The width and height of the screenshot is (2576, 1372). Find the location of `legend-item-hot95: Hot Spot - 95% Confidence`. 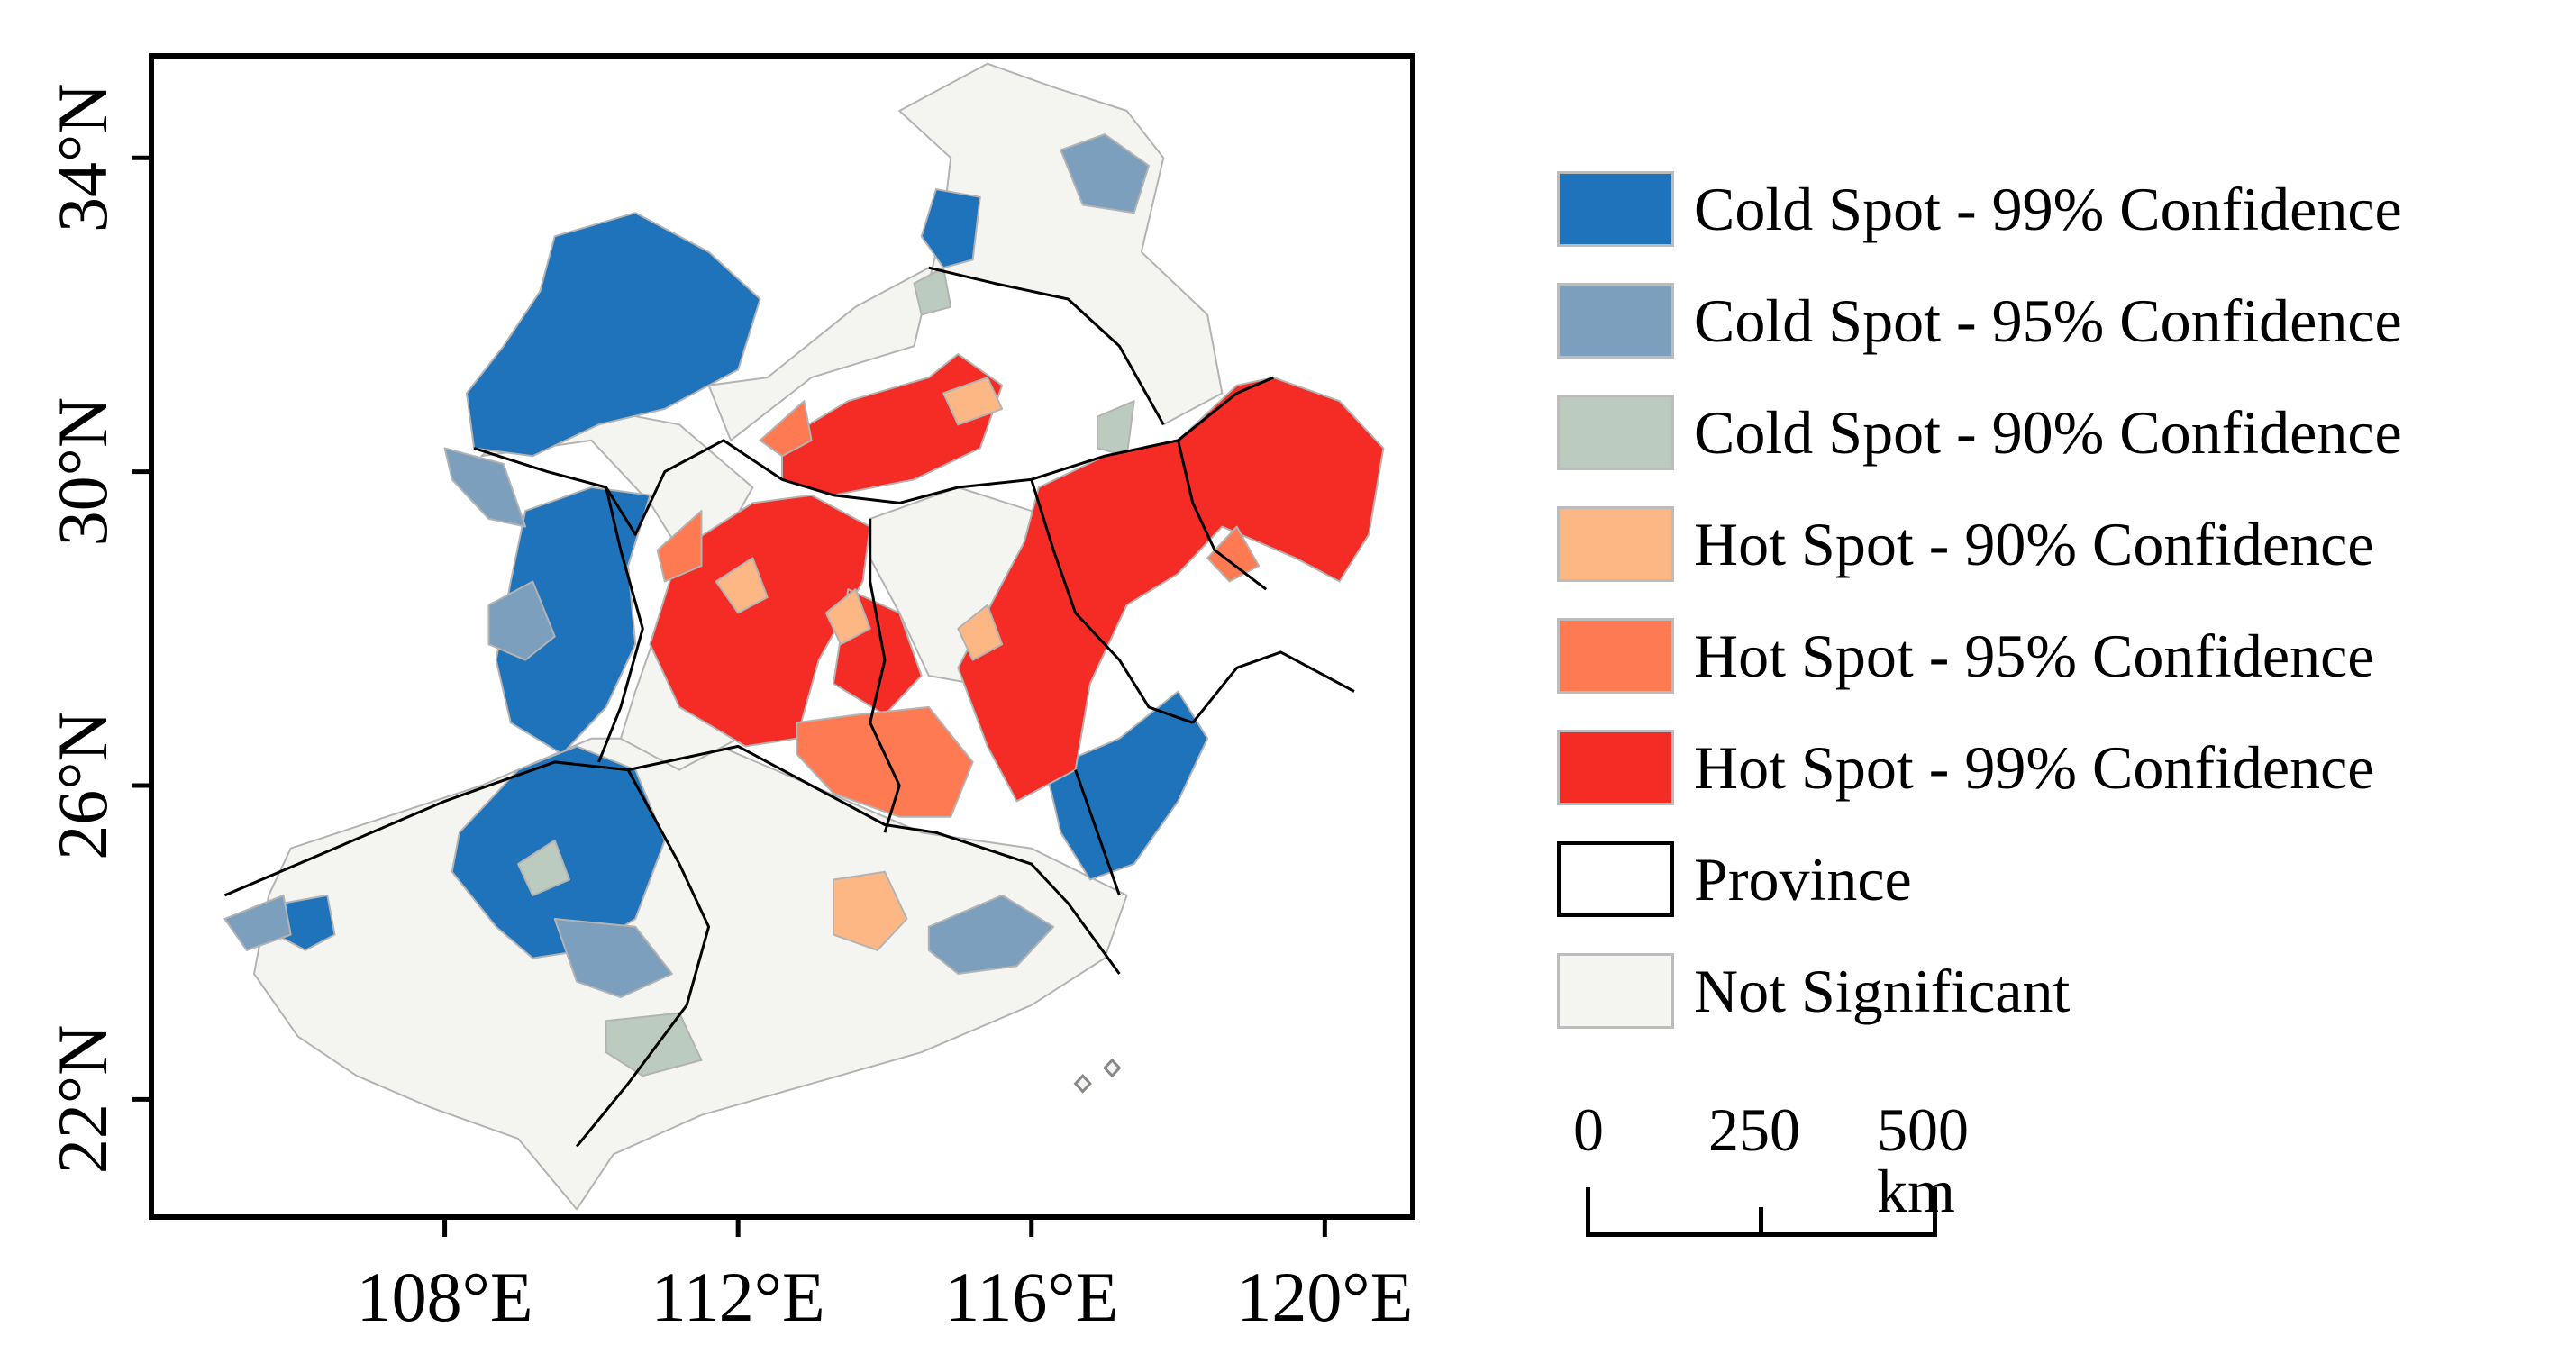

legend-item-hot95: Hot Spot - 95% Confidence is located at coordinates (2057, 656).